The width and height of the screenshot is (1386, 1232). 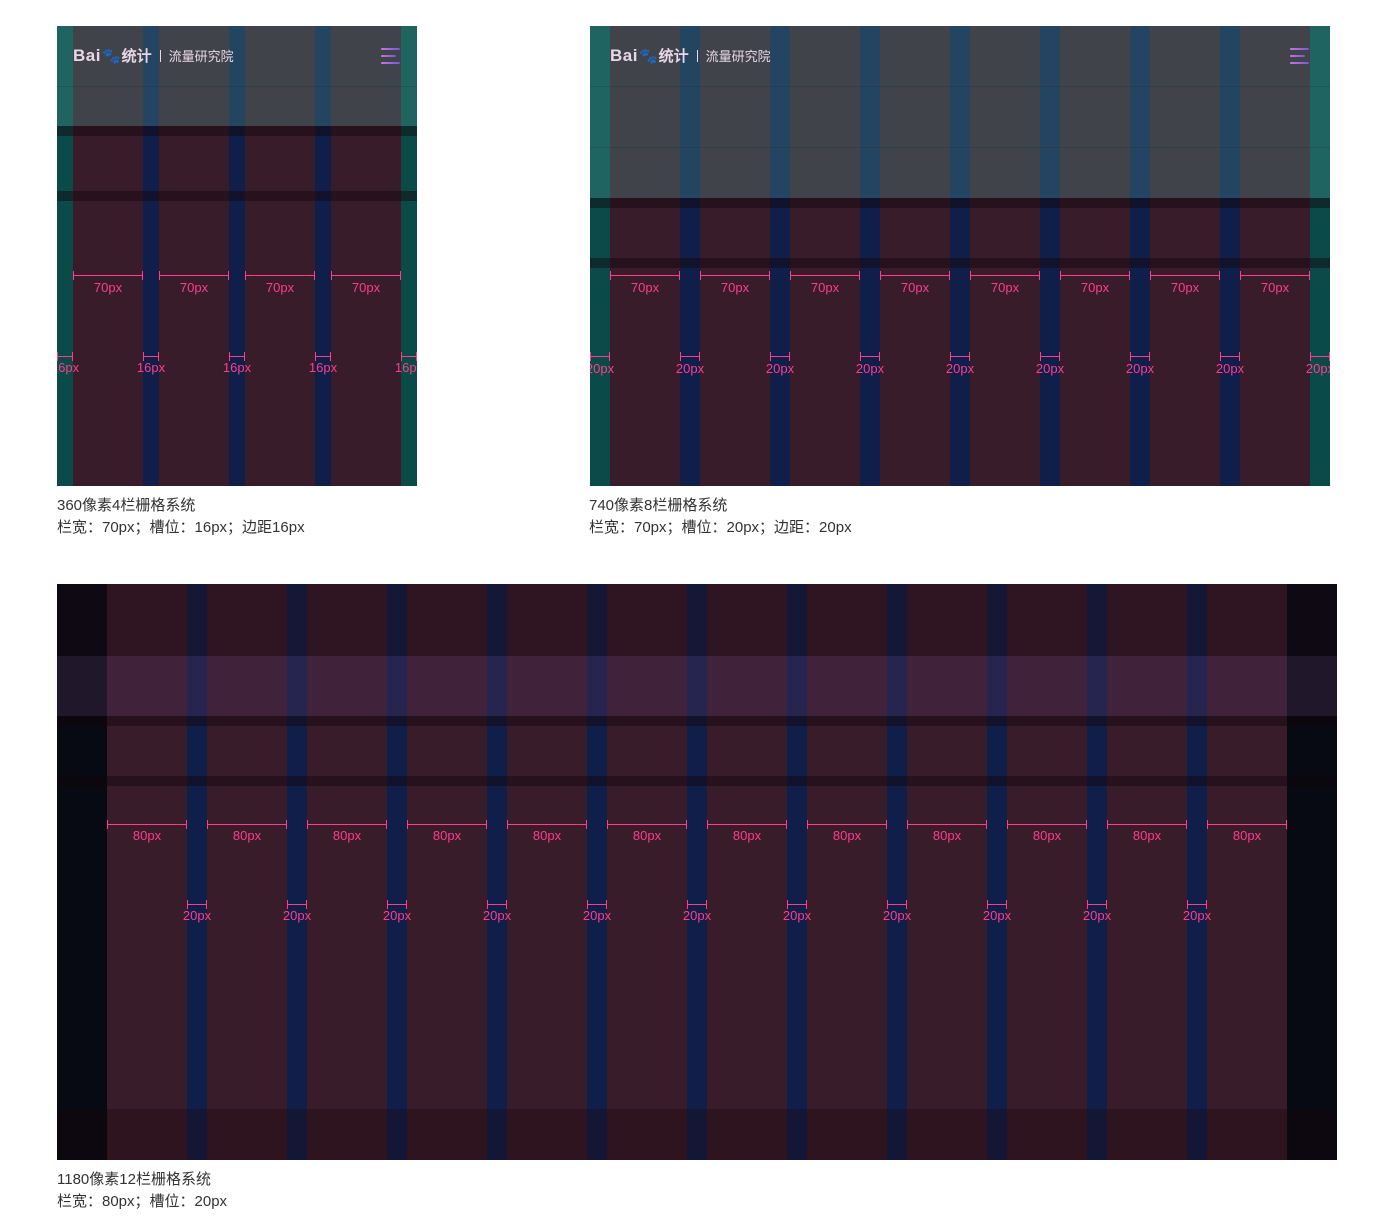 What do you see at coordinates (590, 356) in the screenshot?
I see `margin-left-tick-start` at bounding box center [590, 356].